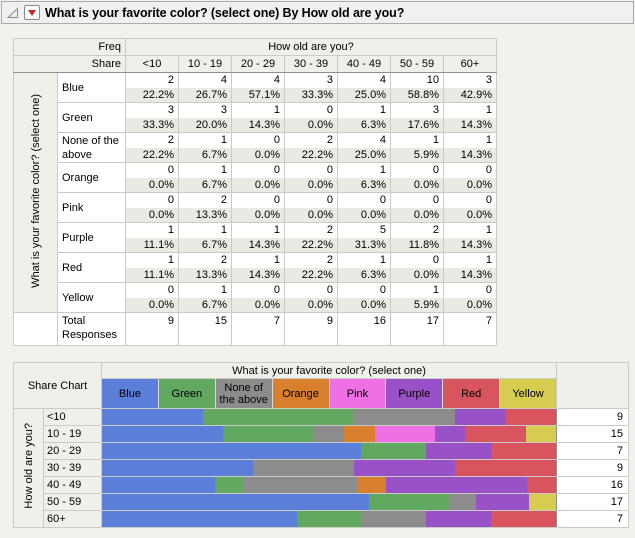 This screenshot has height=538, width=635. I want to click on total-cell: 7, so click(258, 329).